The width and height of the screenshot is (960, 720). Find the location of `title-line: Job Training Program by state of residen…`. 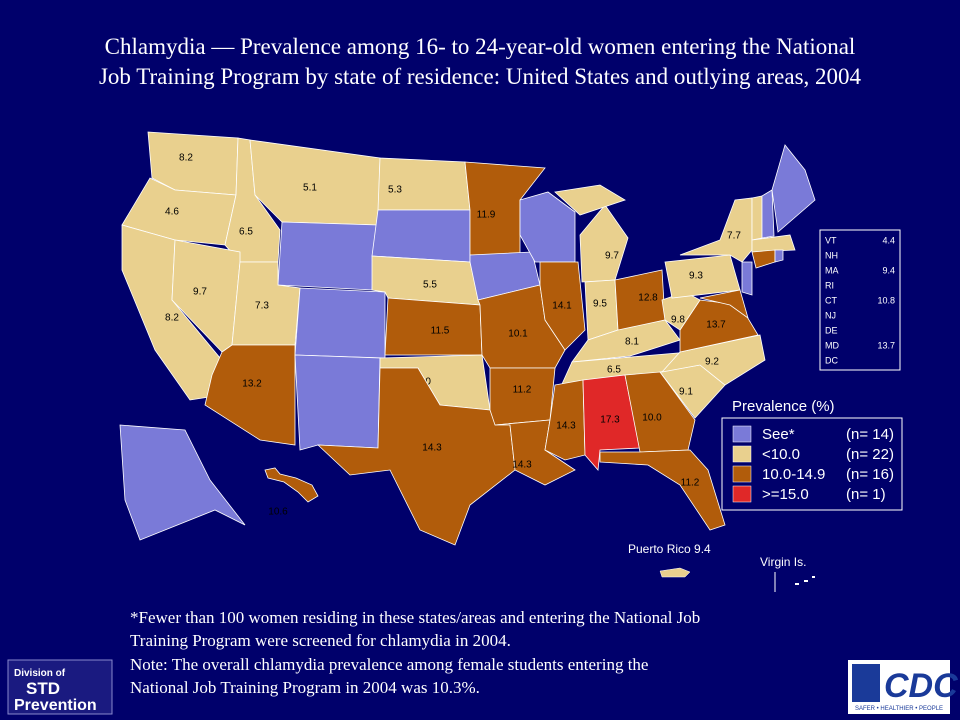

title-line: Job Training Program by state of residen… is located at coordinates (480, 76).